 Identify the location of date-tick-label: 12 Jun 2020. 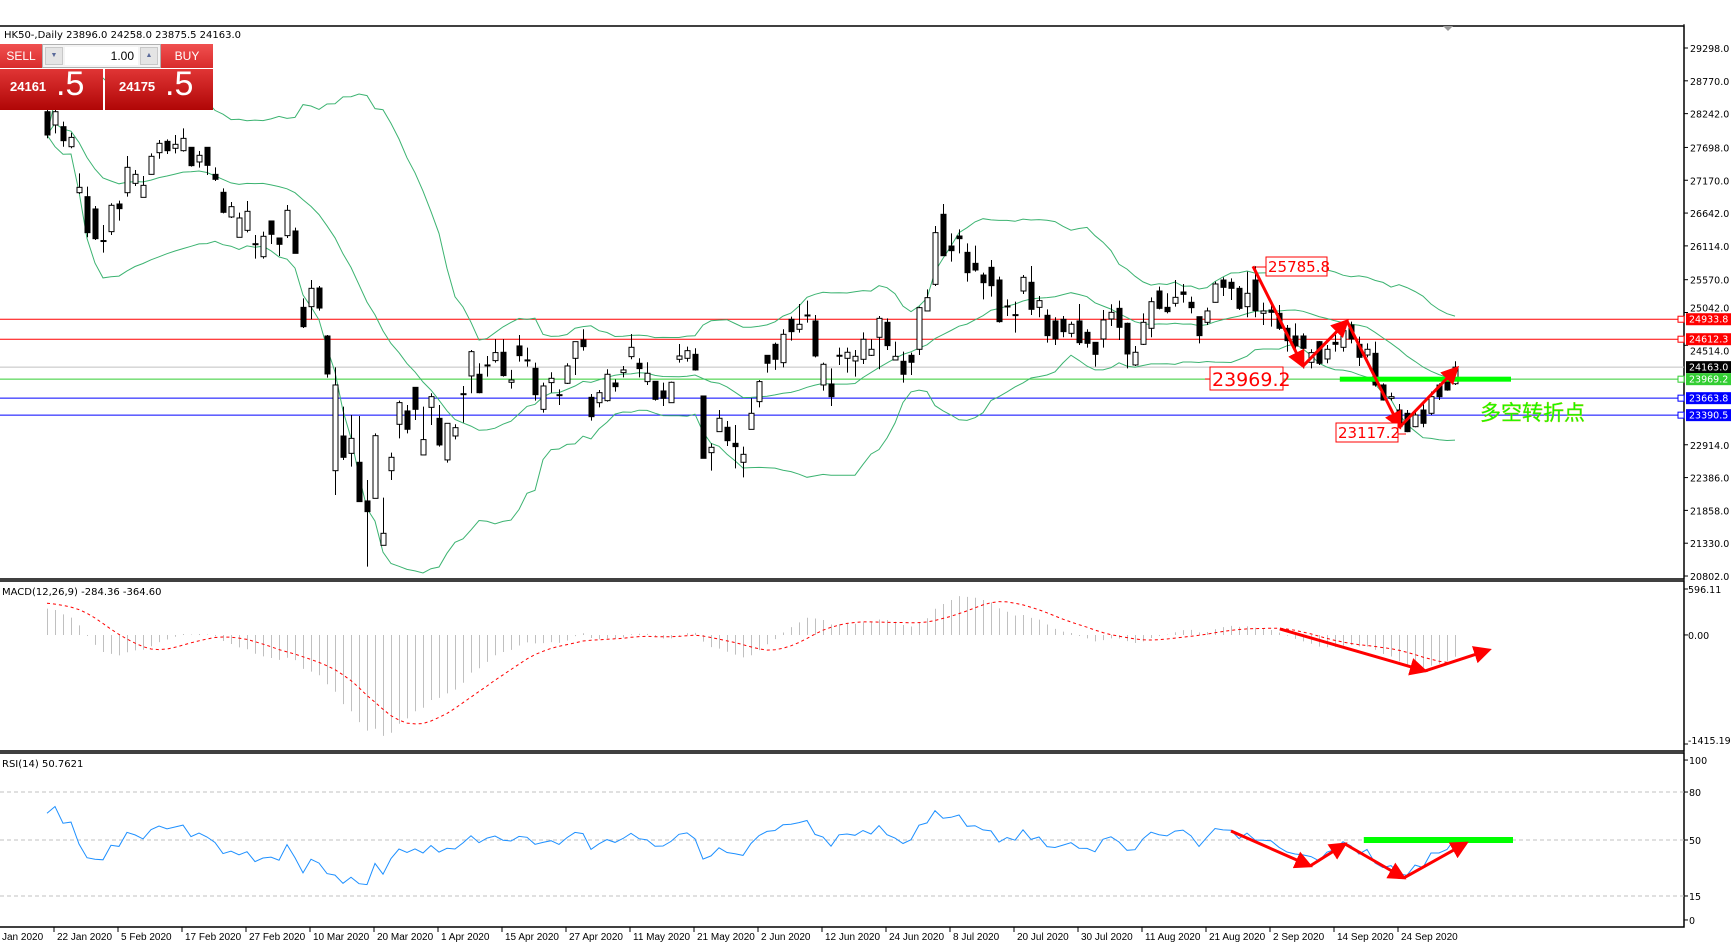
(852, 937).